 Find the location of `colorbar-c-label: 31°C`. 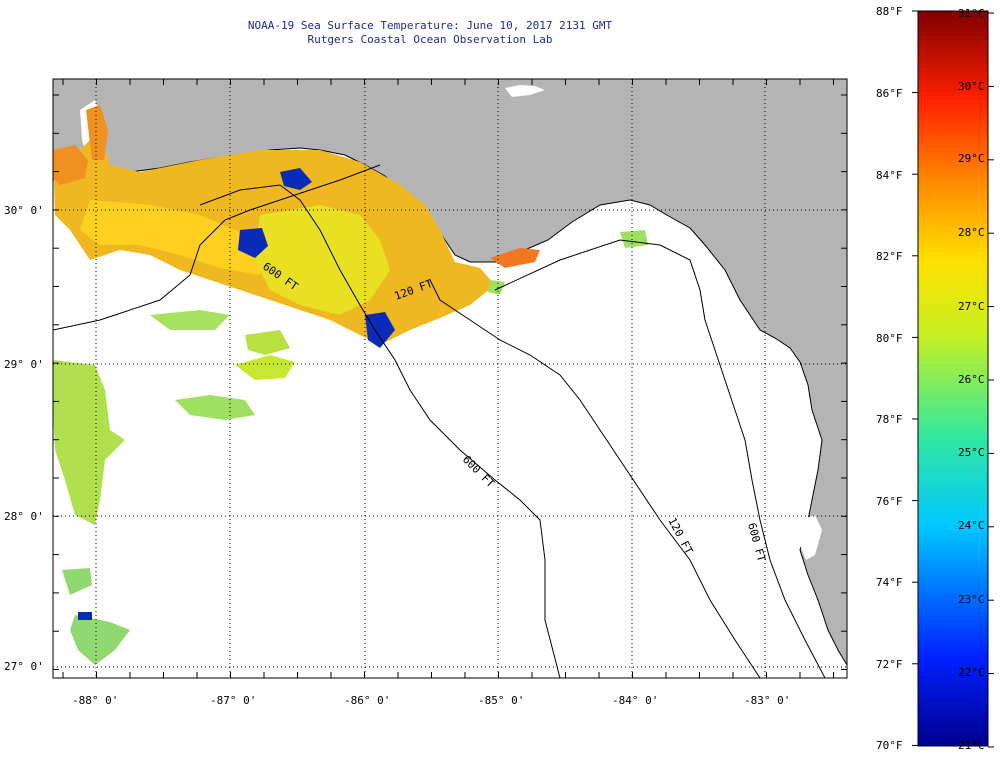

colorbar-c-label: 31°C is located at coordinates (971, 13).